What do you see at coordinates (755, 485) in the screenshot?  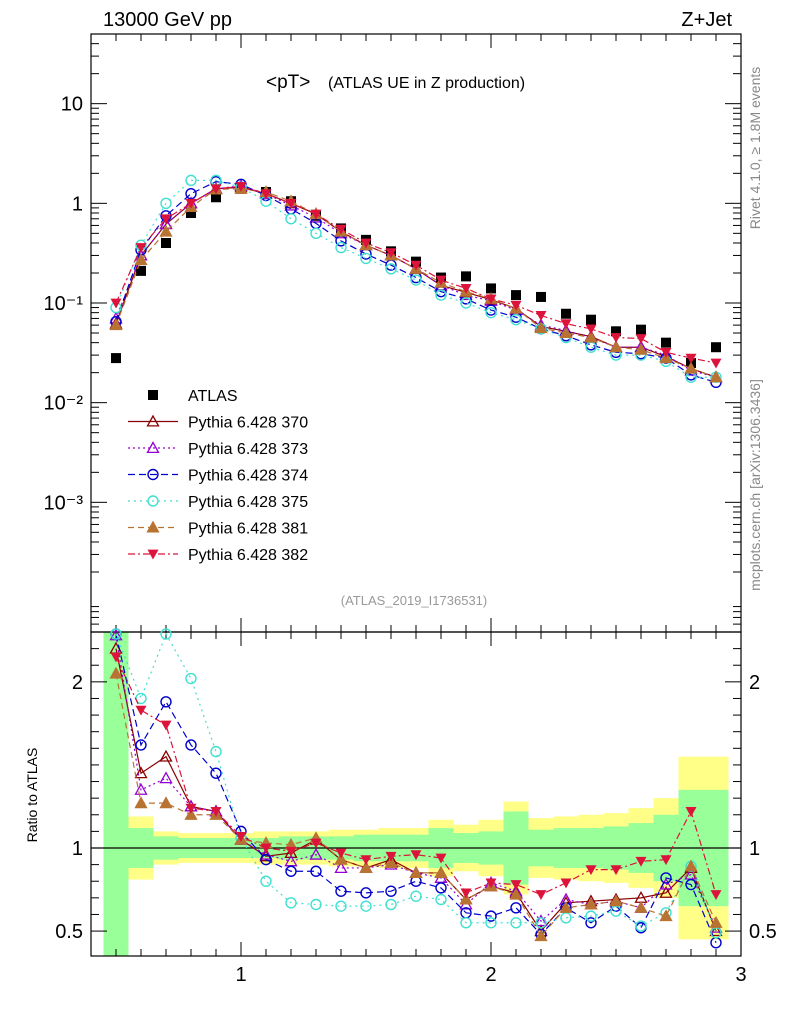 I see `mcplots-label: mcplots.cern.ch [arXiv:1306.3436]` at bounding box center [755, 485].